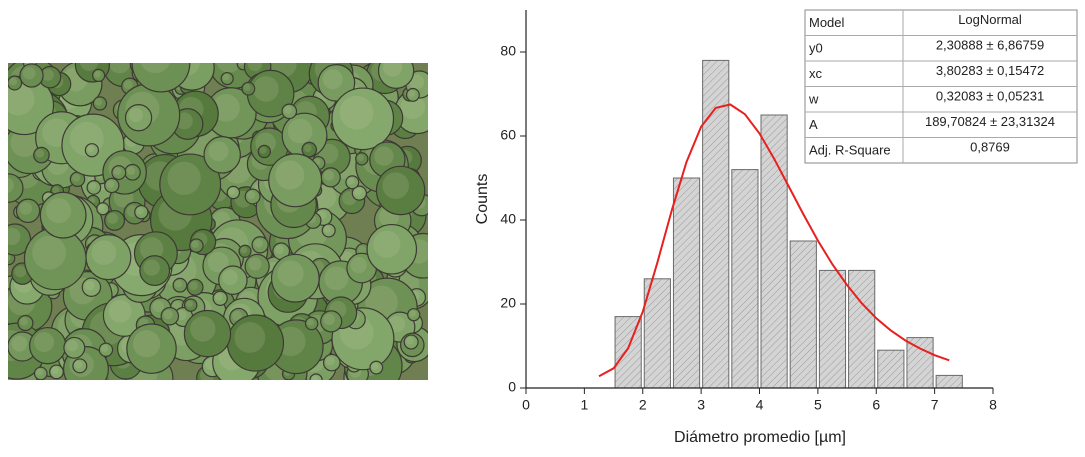 This screenshot has height=457, width=1085. I want to click on y-tick-label: 0, so click(512, 387).